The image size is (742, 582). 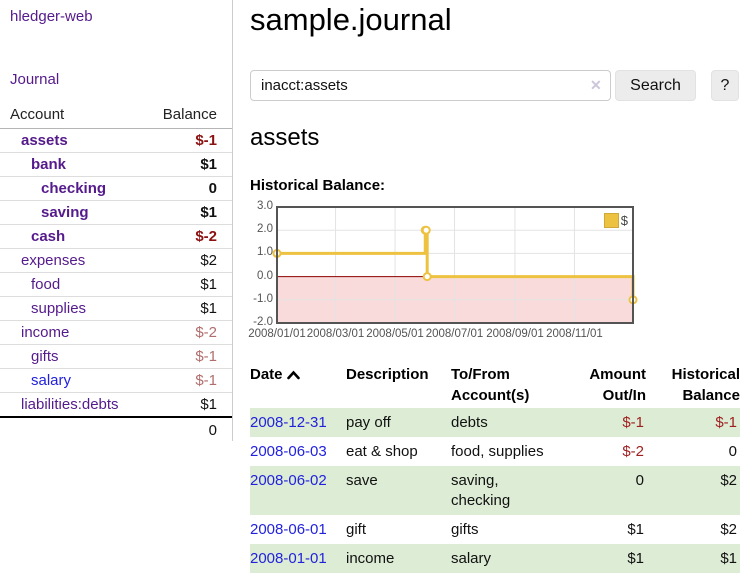 I want to click on transaction-date-link: 2008-12-31, so click(x=288, y=422).